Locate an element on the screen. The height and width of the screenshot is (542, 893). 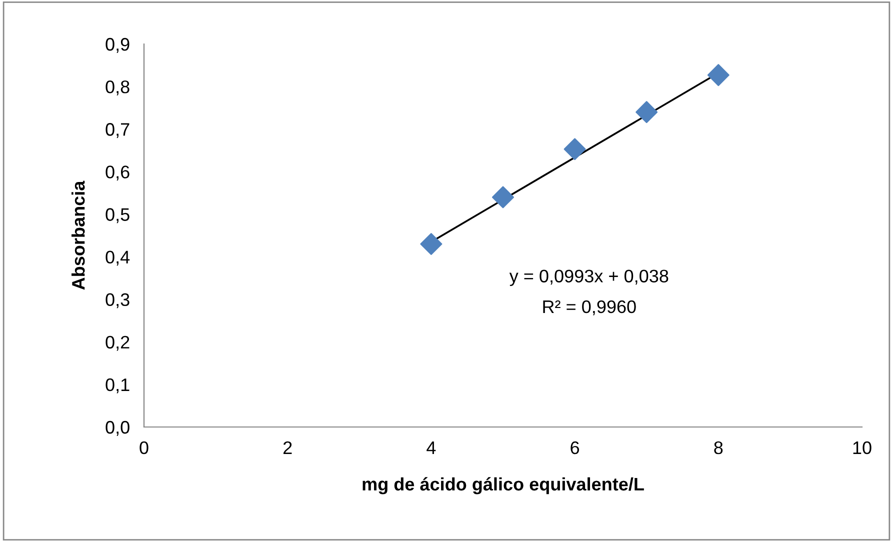
x-tick-label: 4 is located at coordinates (431, 448).